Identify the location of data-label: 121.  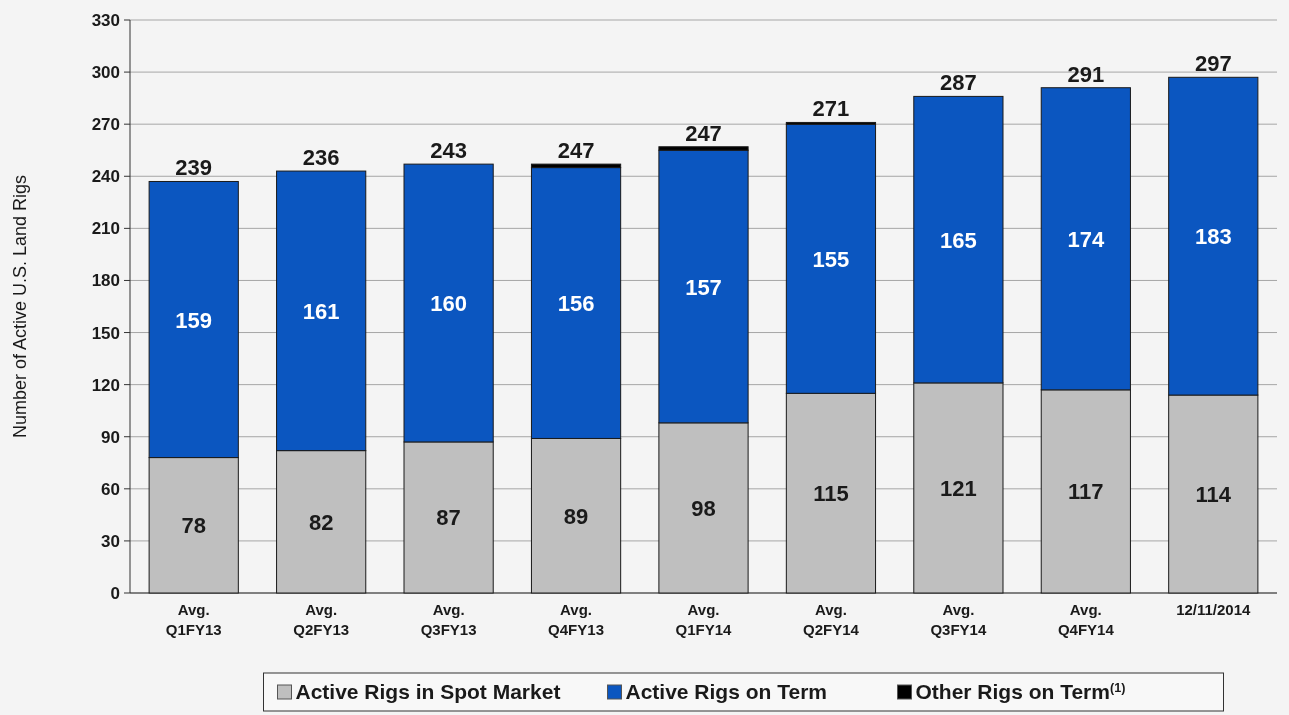
(958, 488).